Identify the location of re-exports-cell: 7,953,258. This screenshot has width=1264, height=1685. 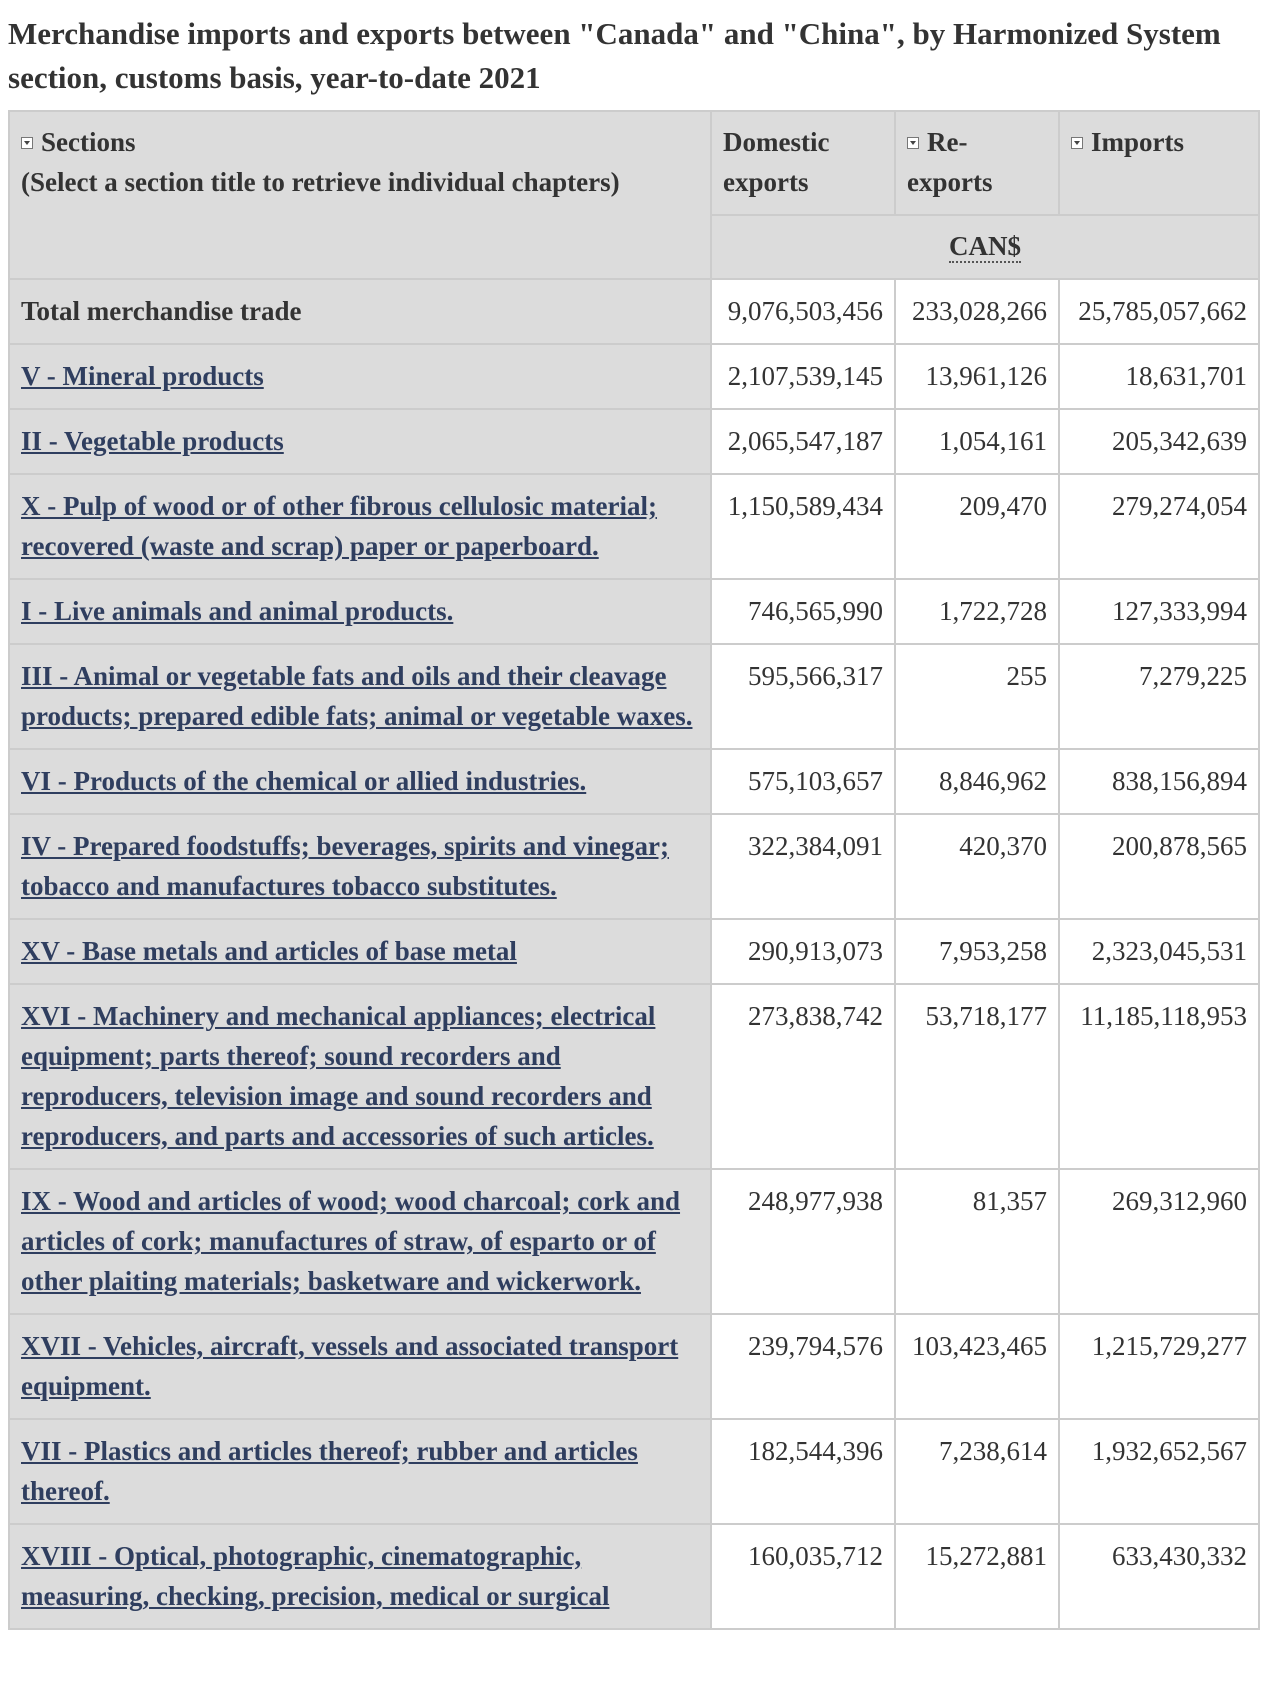
(977, 951).